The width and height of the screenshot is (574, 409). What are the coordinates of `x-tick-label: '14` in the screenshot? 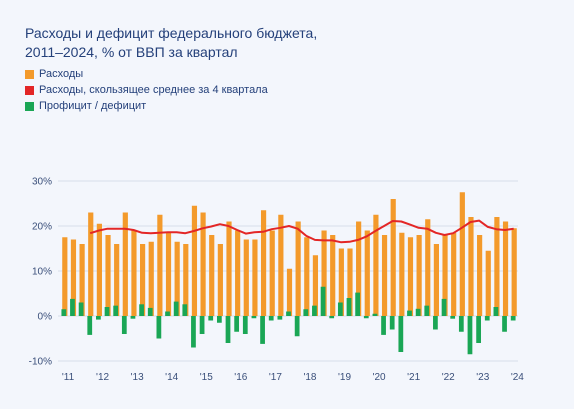 It's located at (171, 377).